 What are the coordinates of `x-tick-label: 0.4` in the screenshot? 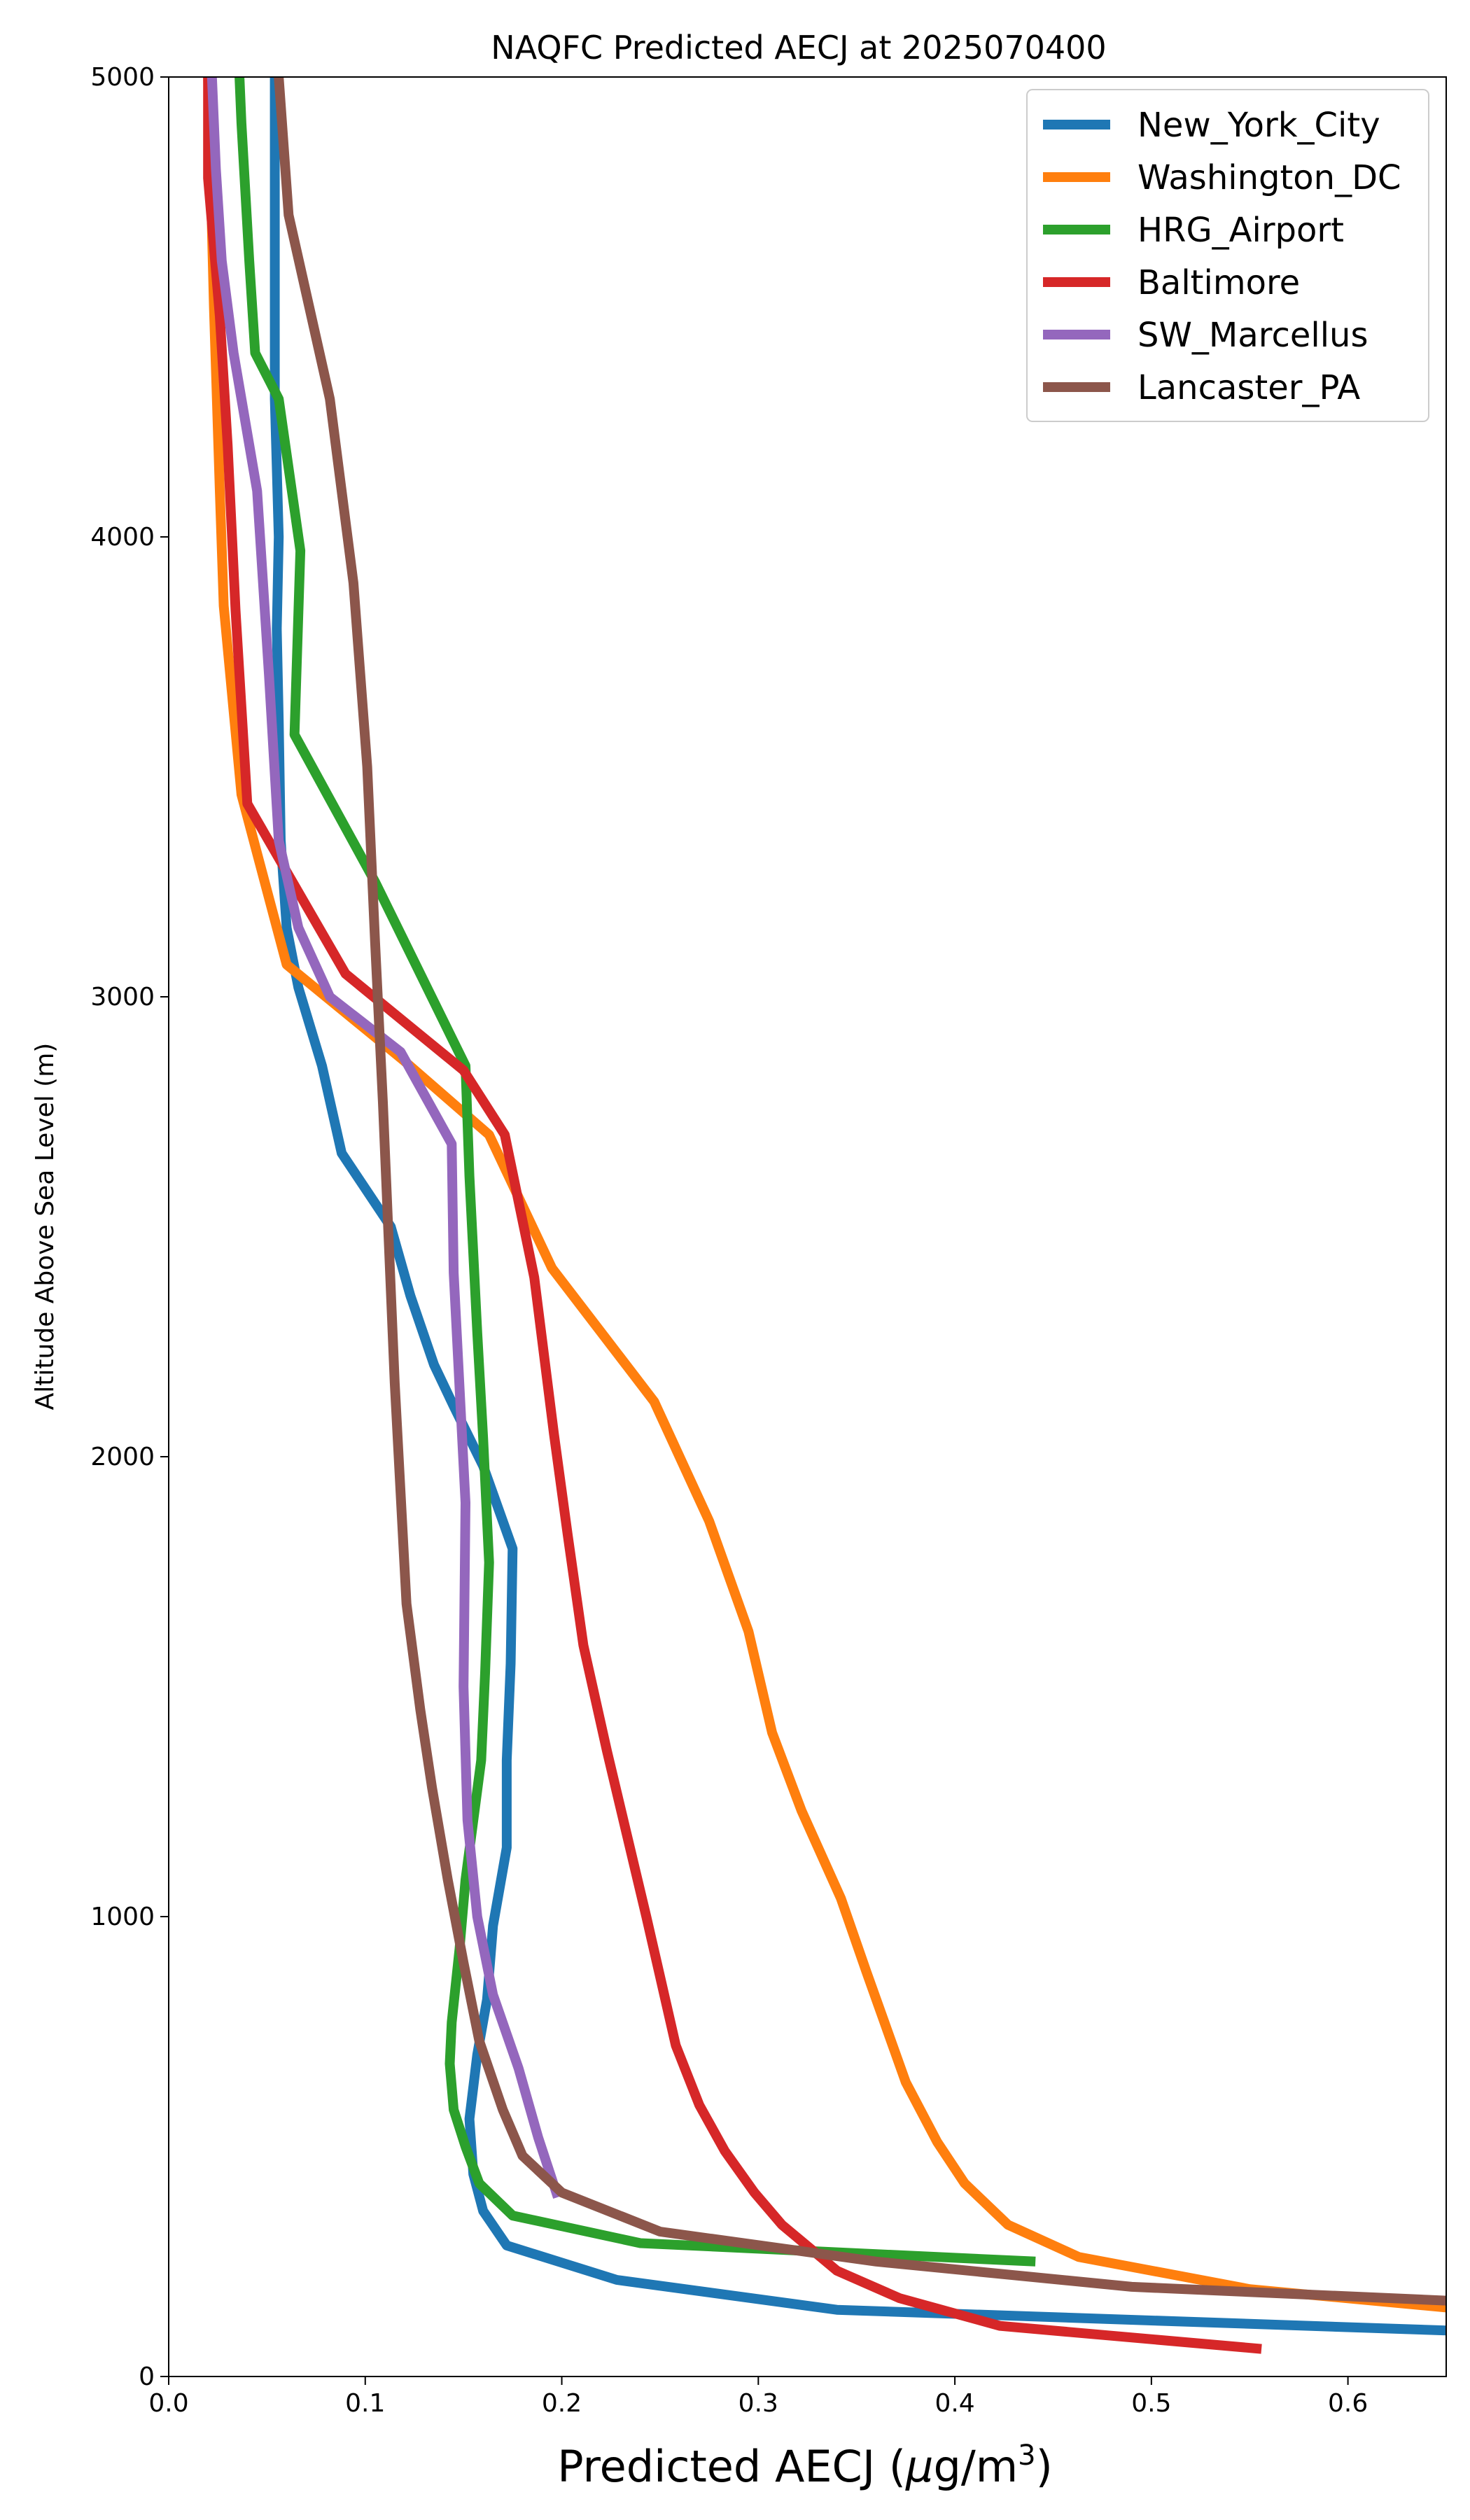 It's located at (954, 2403).